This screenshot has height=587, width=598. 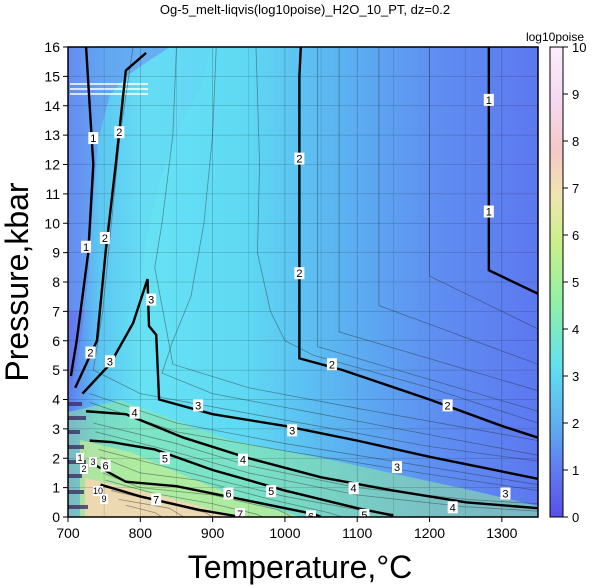 I want to click on colorbar-tick-label: 3, so click(x=575, y=376).